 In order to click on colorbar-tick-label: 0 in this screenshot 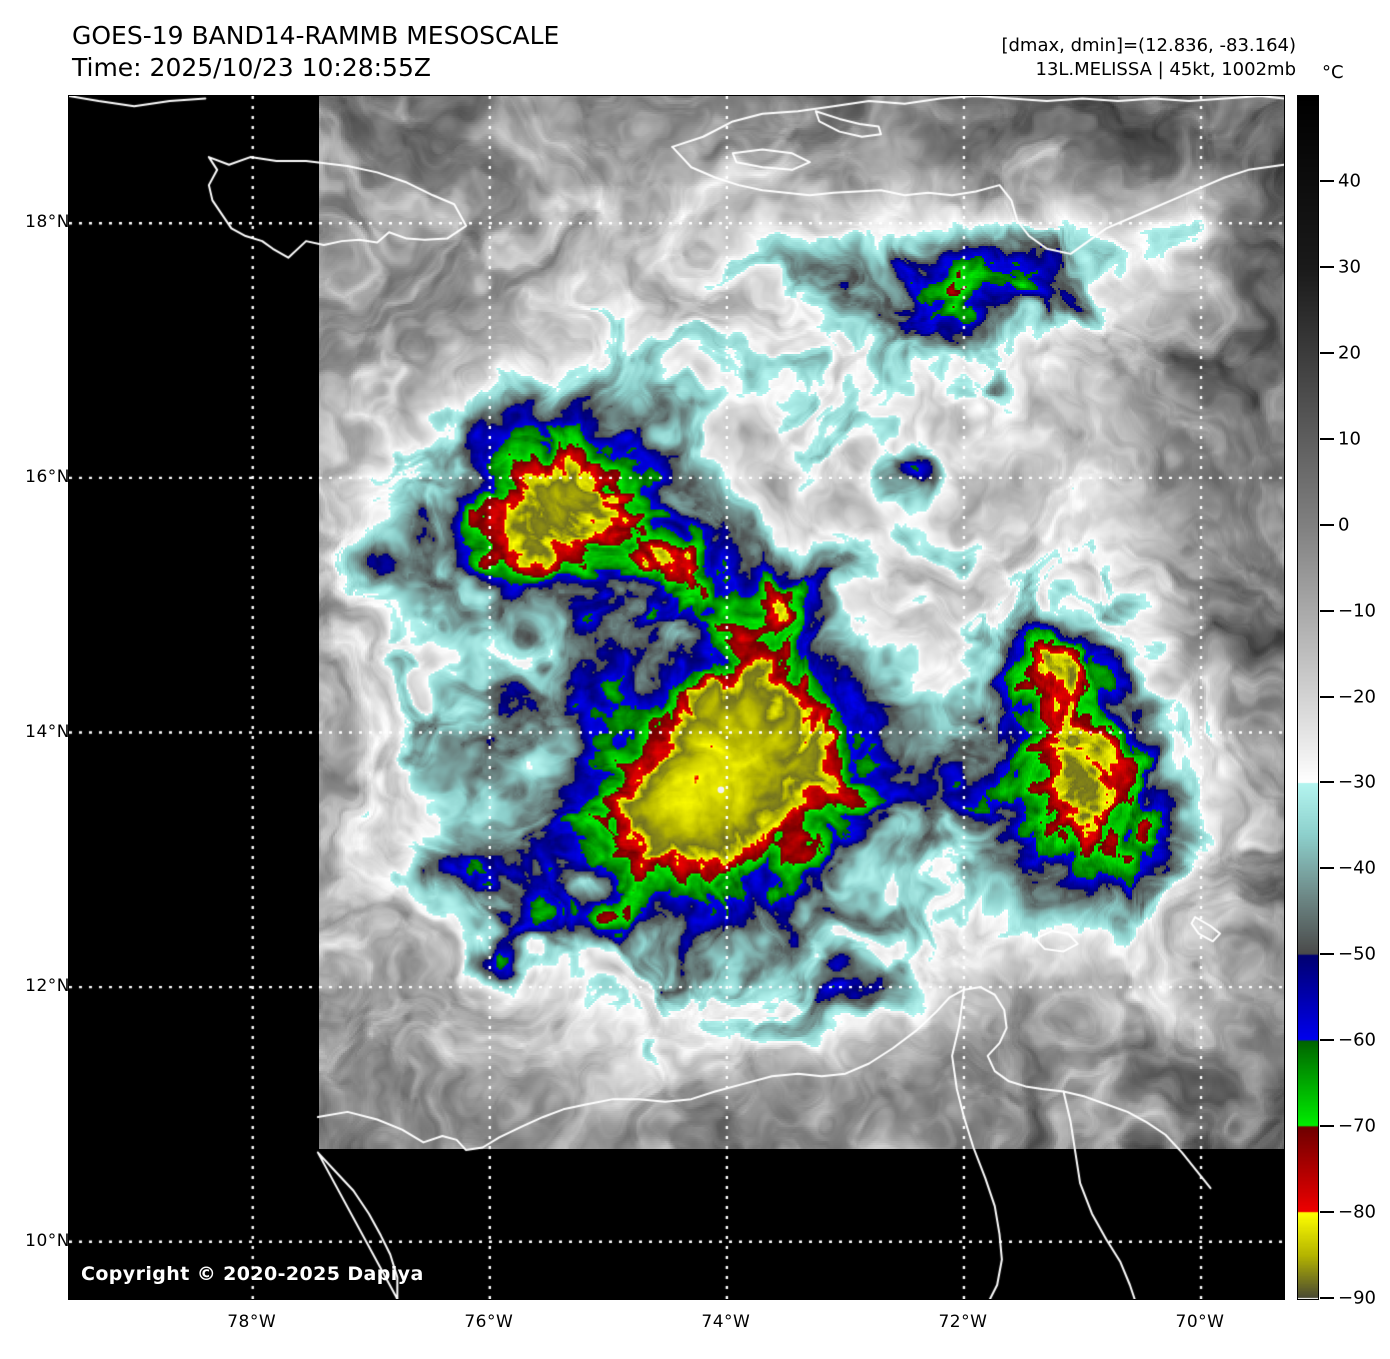, I will do `click(1344, 525)`.